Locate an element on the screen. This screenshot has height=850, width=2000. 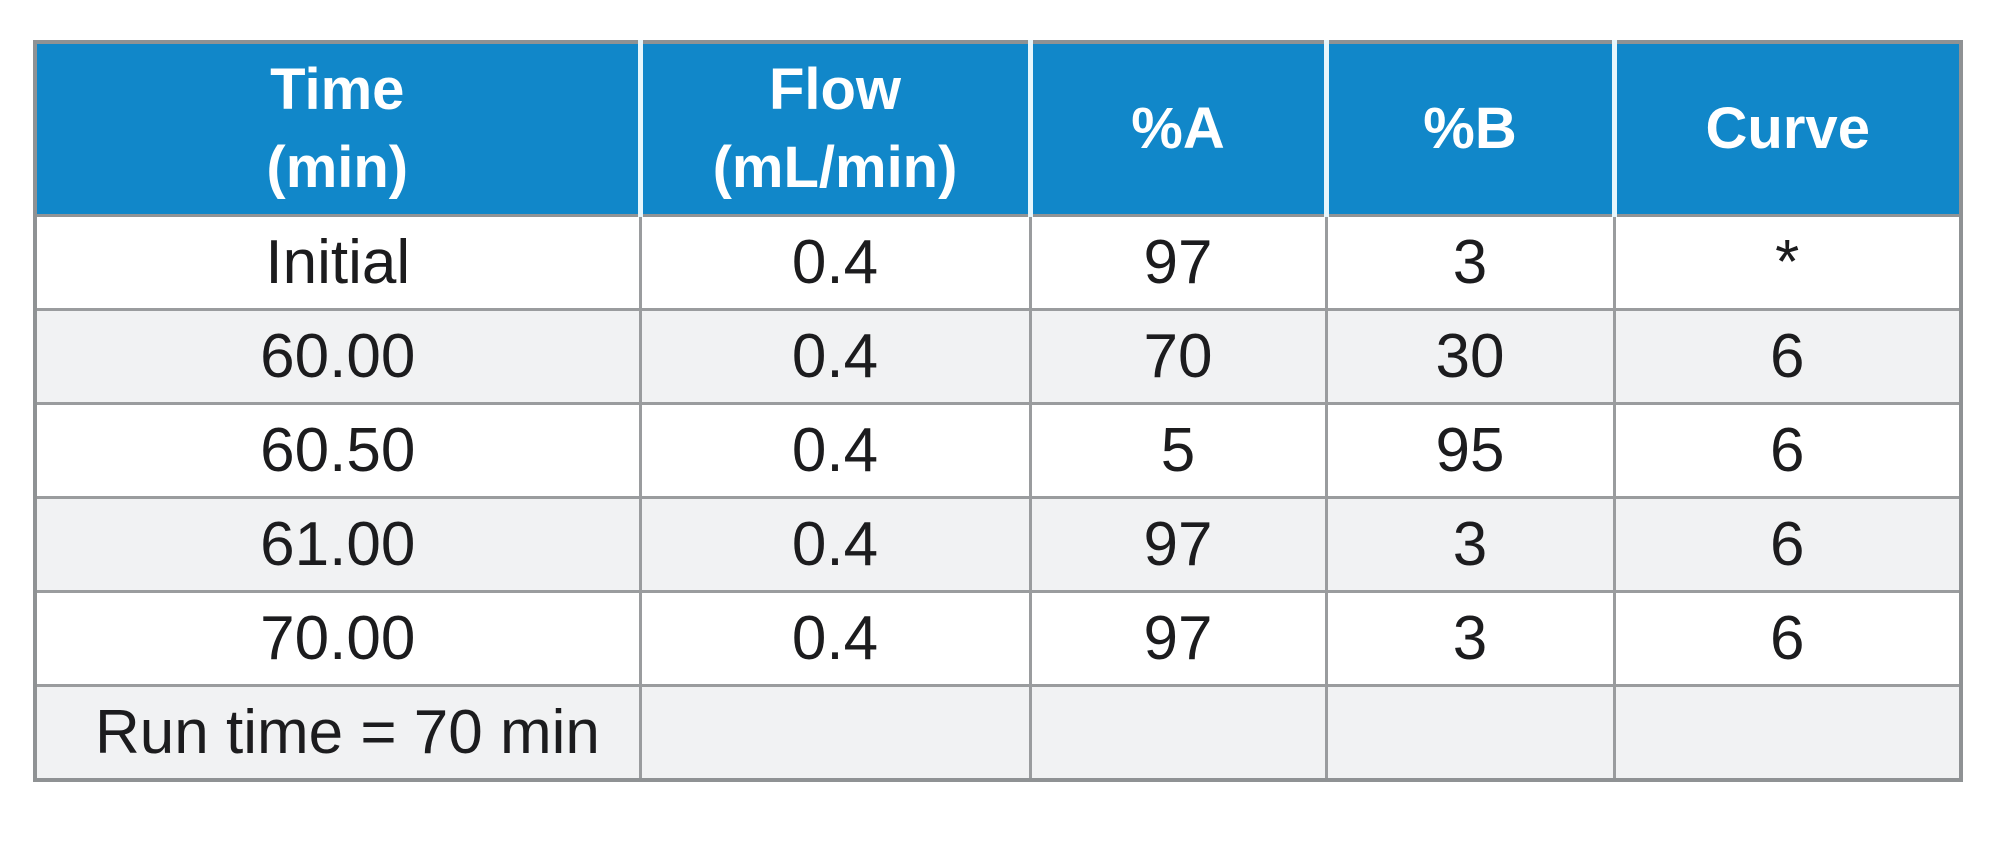
column-header-curve: Curve is located at coordinates (1787, 128).